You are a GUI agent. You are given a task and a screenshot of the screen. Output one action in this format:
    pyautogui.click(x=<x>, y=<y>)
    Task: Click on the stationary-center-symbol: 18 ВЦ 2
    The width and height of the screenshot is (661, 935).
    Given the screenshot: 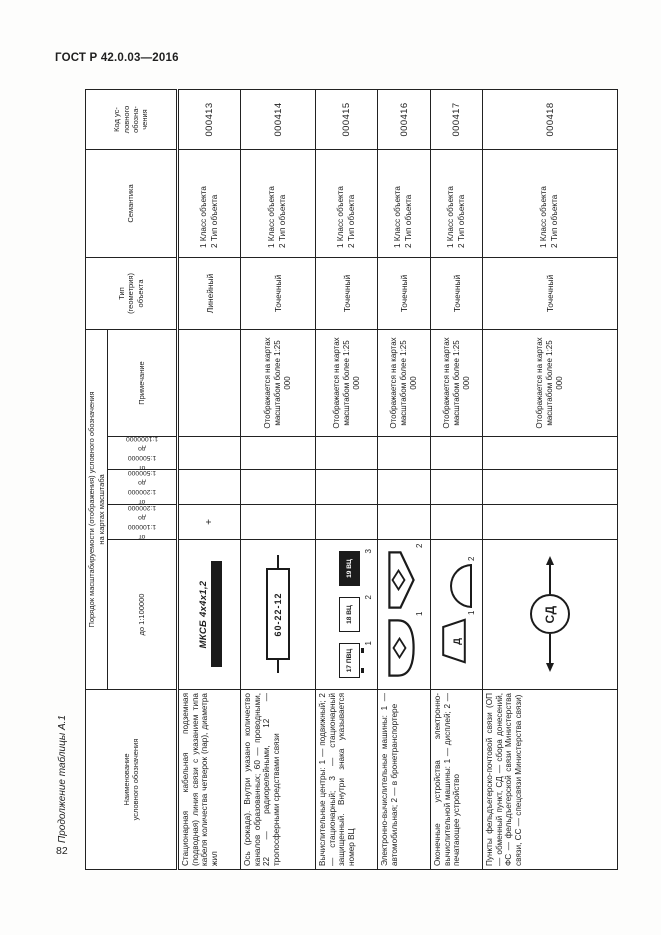 What is the action you would take?
    pyautogui.click(x=356, y=613)
    